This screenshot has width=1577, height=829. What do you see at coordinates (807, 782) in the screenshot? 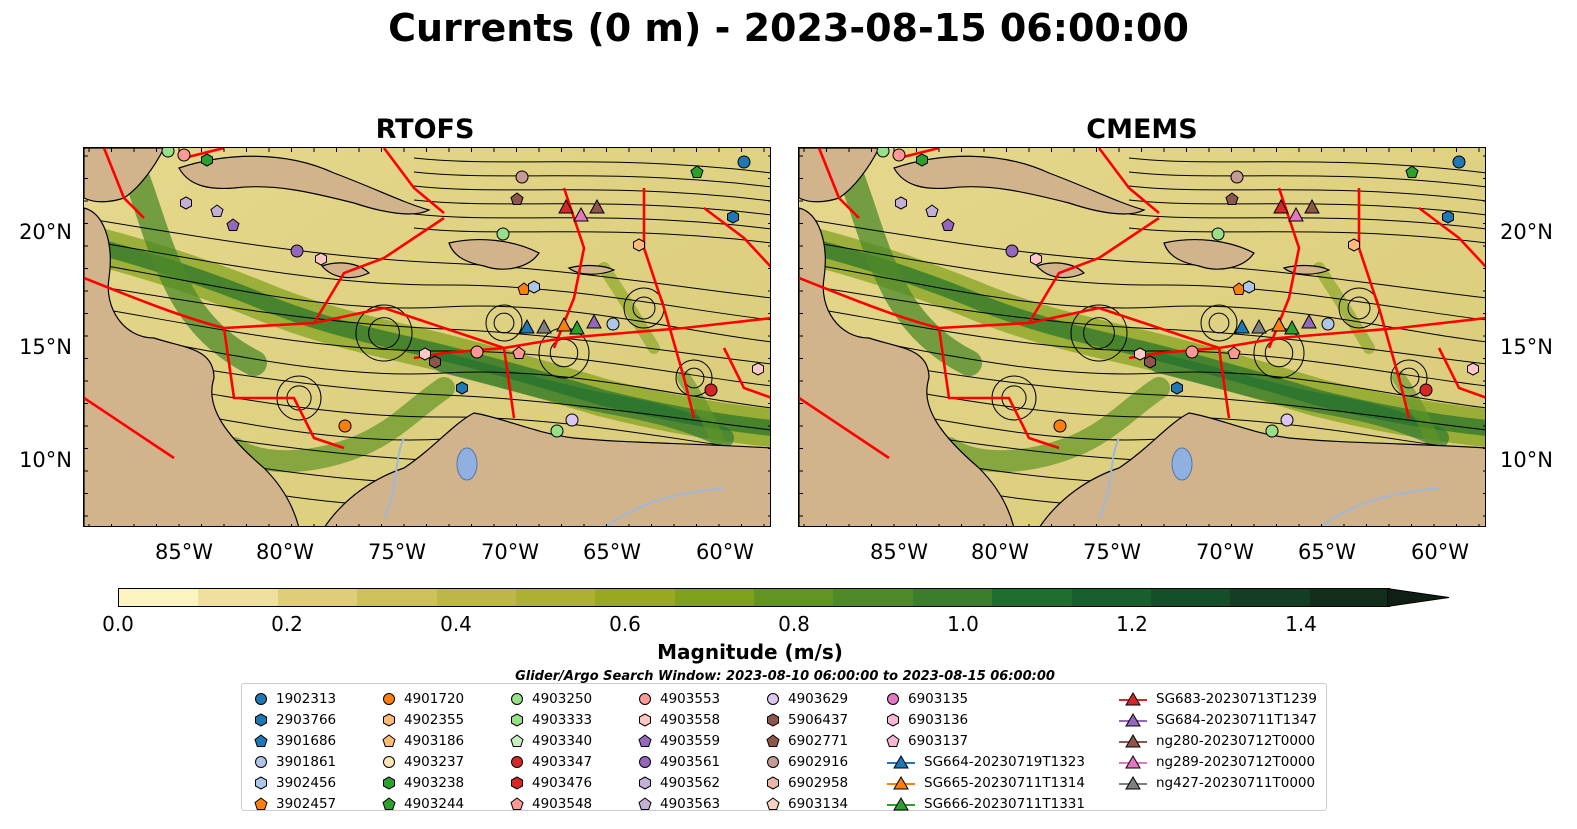
I see `legend-item: 6902958` at bounding box center [807, 782].